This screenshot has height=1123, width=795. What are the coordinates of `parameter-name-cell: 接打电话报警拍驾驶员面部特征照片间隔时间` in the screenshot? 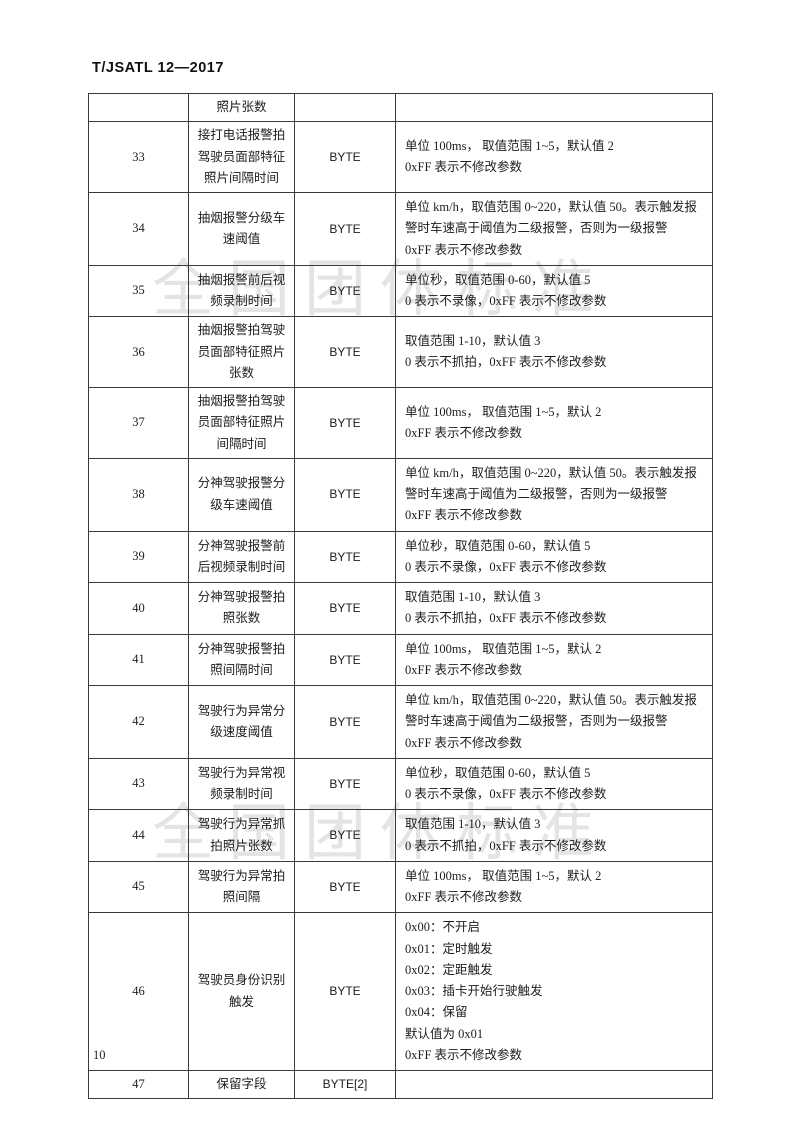 It's located at (241, 157).